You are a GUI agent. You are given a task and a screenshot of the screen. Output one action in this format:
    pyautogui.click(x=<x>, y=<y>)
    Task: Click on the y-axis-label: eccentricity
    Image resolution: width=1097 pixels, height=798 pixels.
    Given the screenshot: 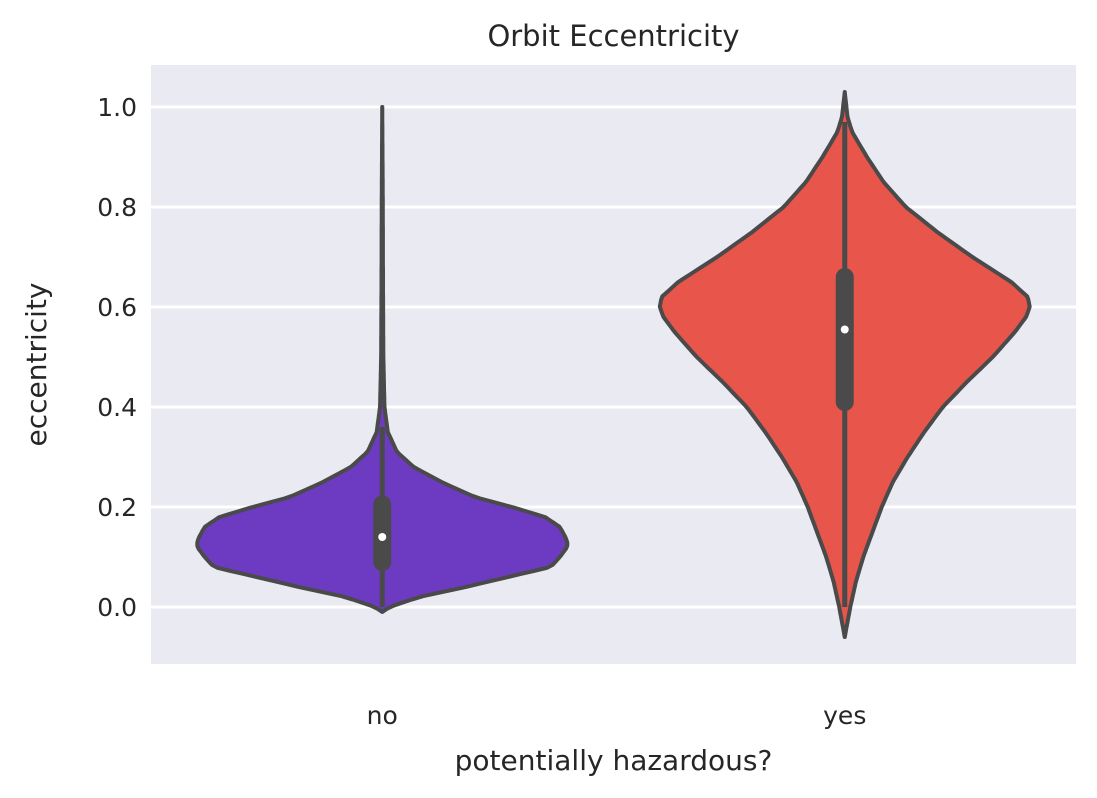 What is the action you would take?
    pyautogui.click(x=36, y=365)
    